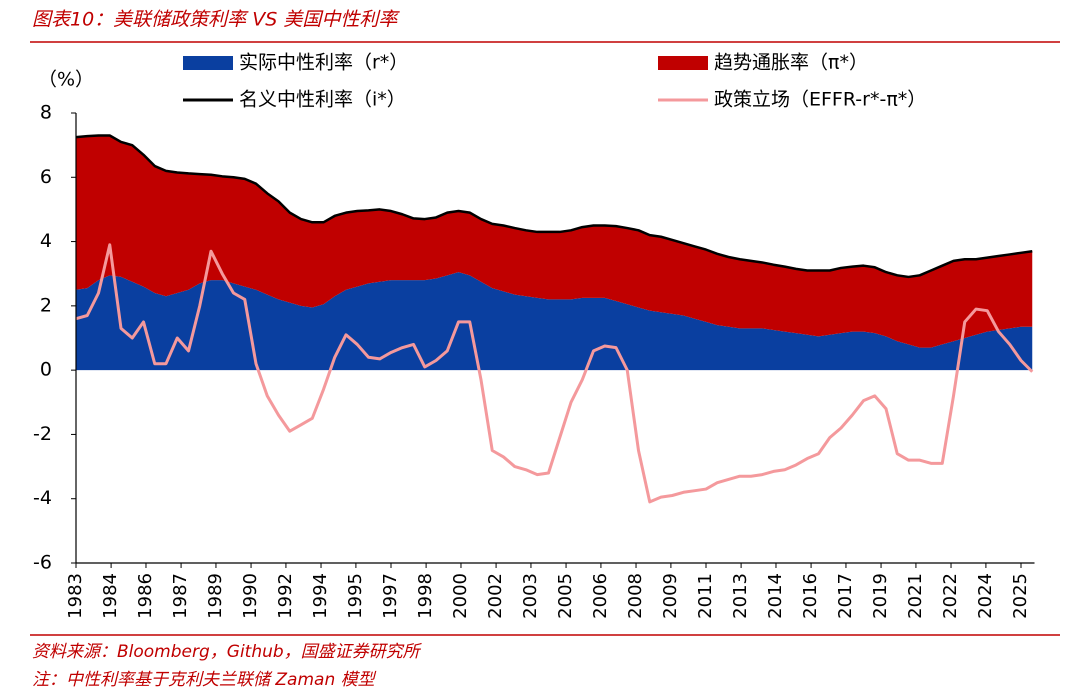 The width and height of the screenshot is (1080, 698). Describe the element at coordinates (227, 652) in the screenshot. I see `source: 资料来源：Bloomberg，Github，国盛证券研究所` at that location.